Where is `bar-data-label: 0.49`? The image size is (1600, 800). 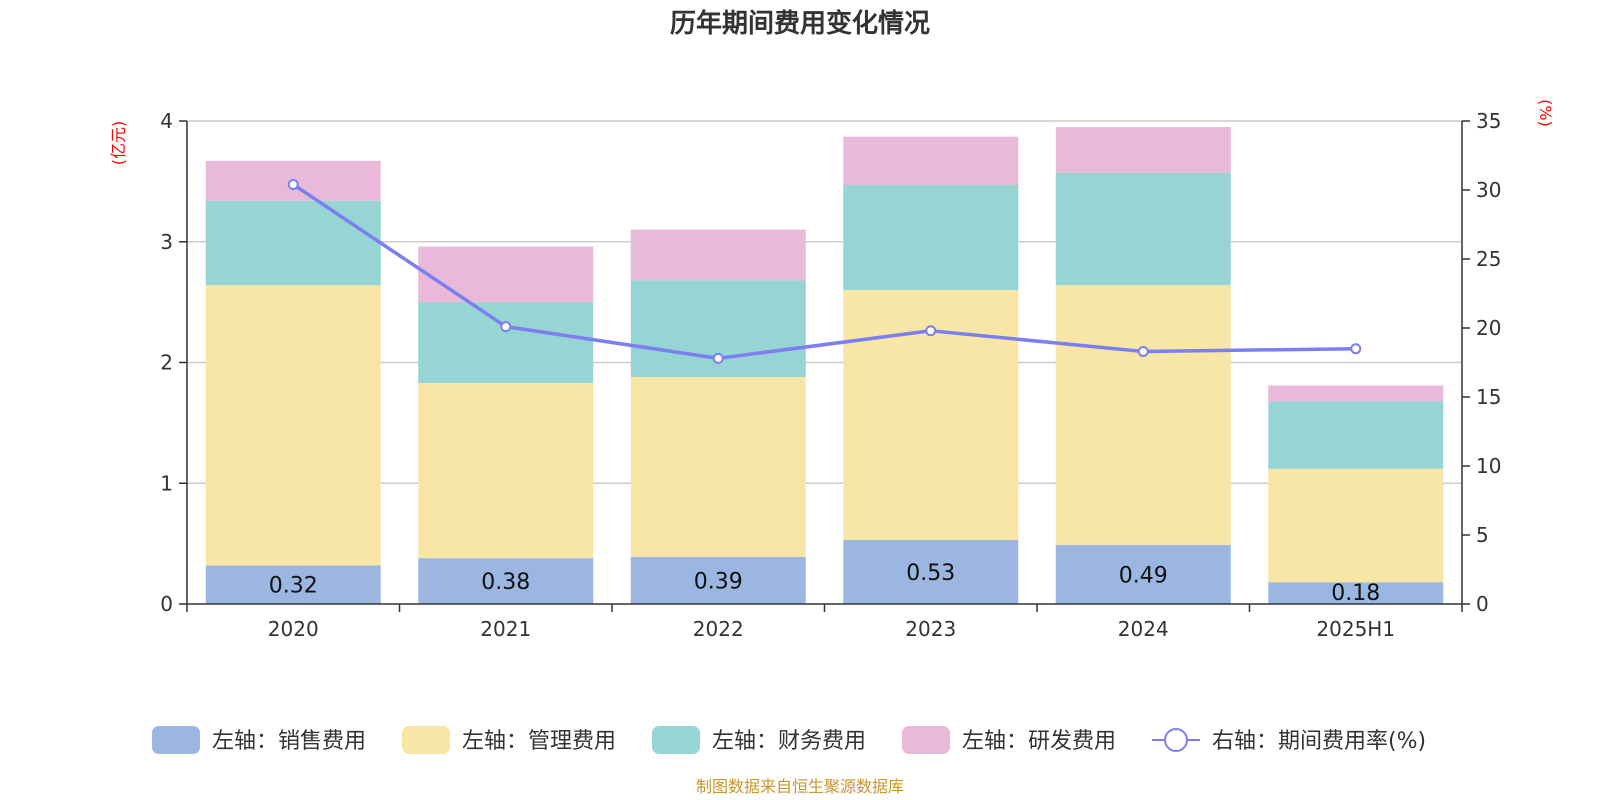
bar-data-label: 0.49 is located at coordinates (1143, 575).